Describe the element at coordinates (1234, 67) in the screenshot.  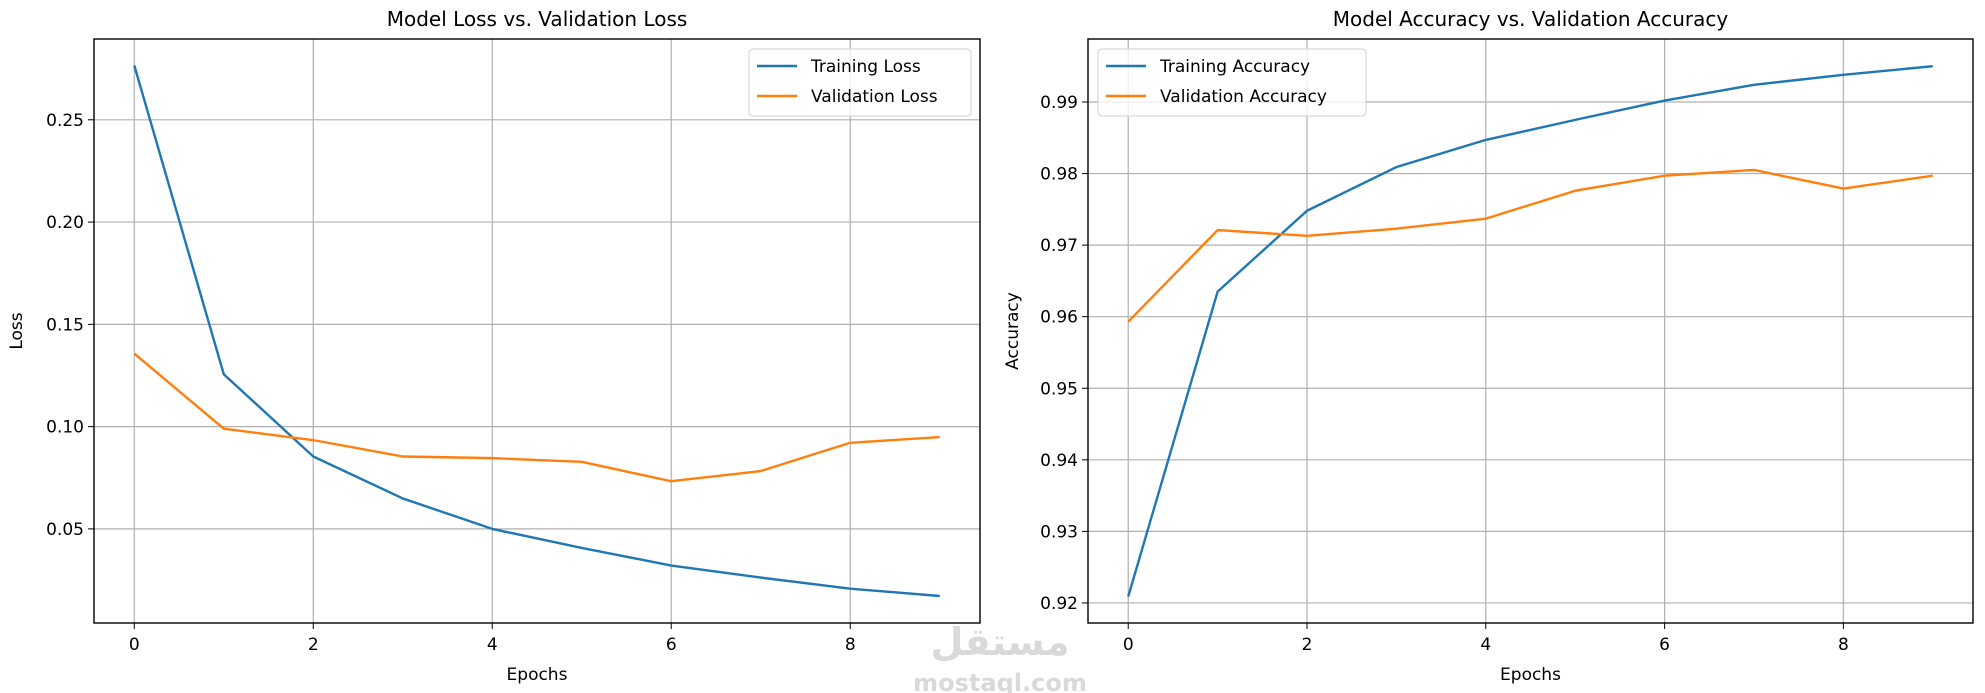
I see `legend-label: Training Accuracy` at that location.